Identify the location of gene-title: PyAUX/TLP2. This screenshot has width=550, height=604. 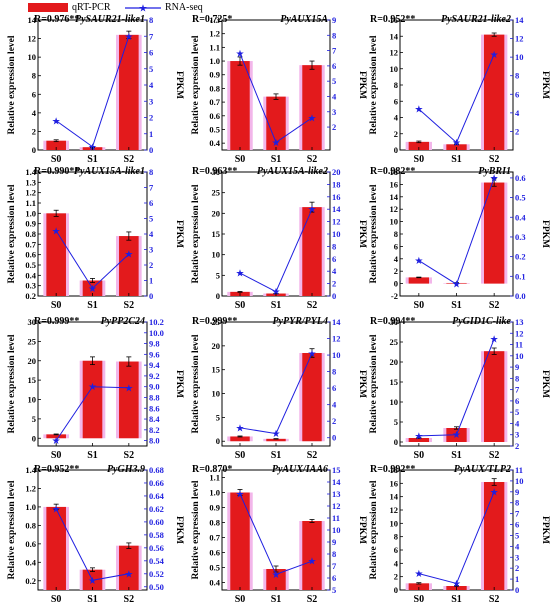
(482, 469).